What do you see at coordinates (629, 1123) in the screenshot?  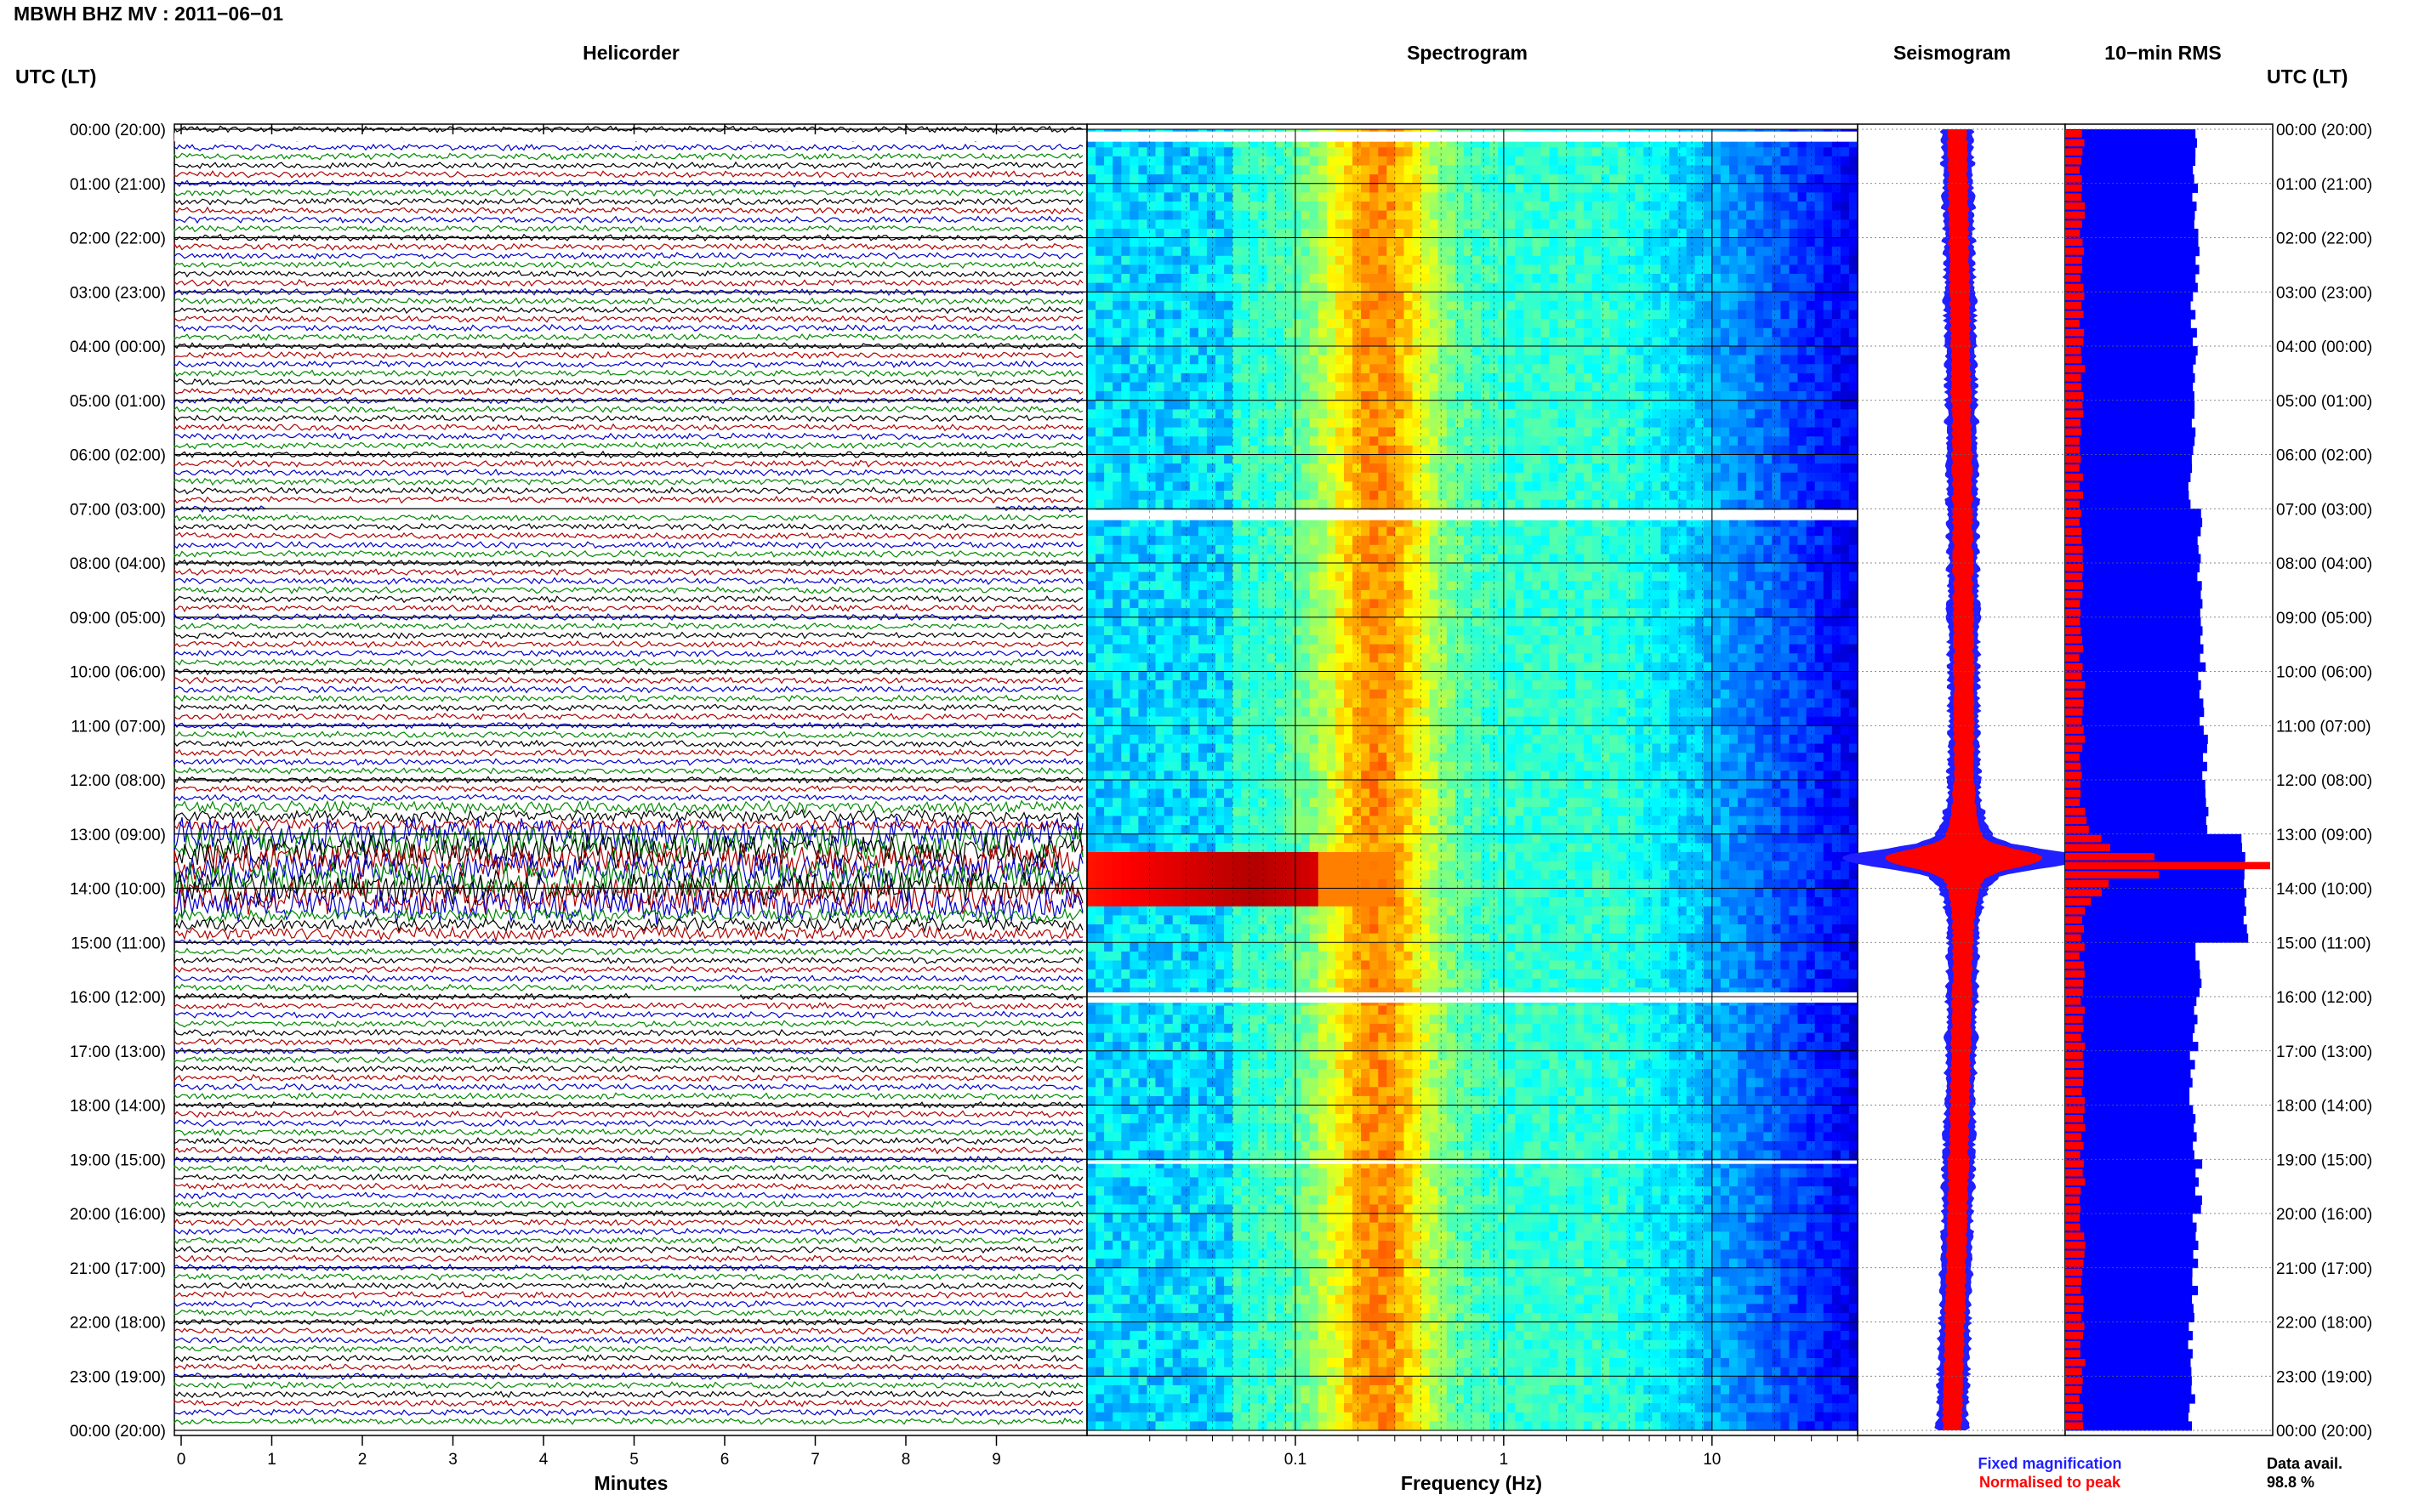 I see `helicorder-trace` at bounding box center [629, 1123].